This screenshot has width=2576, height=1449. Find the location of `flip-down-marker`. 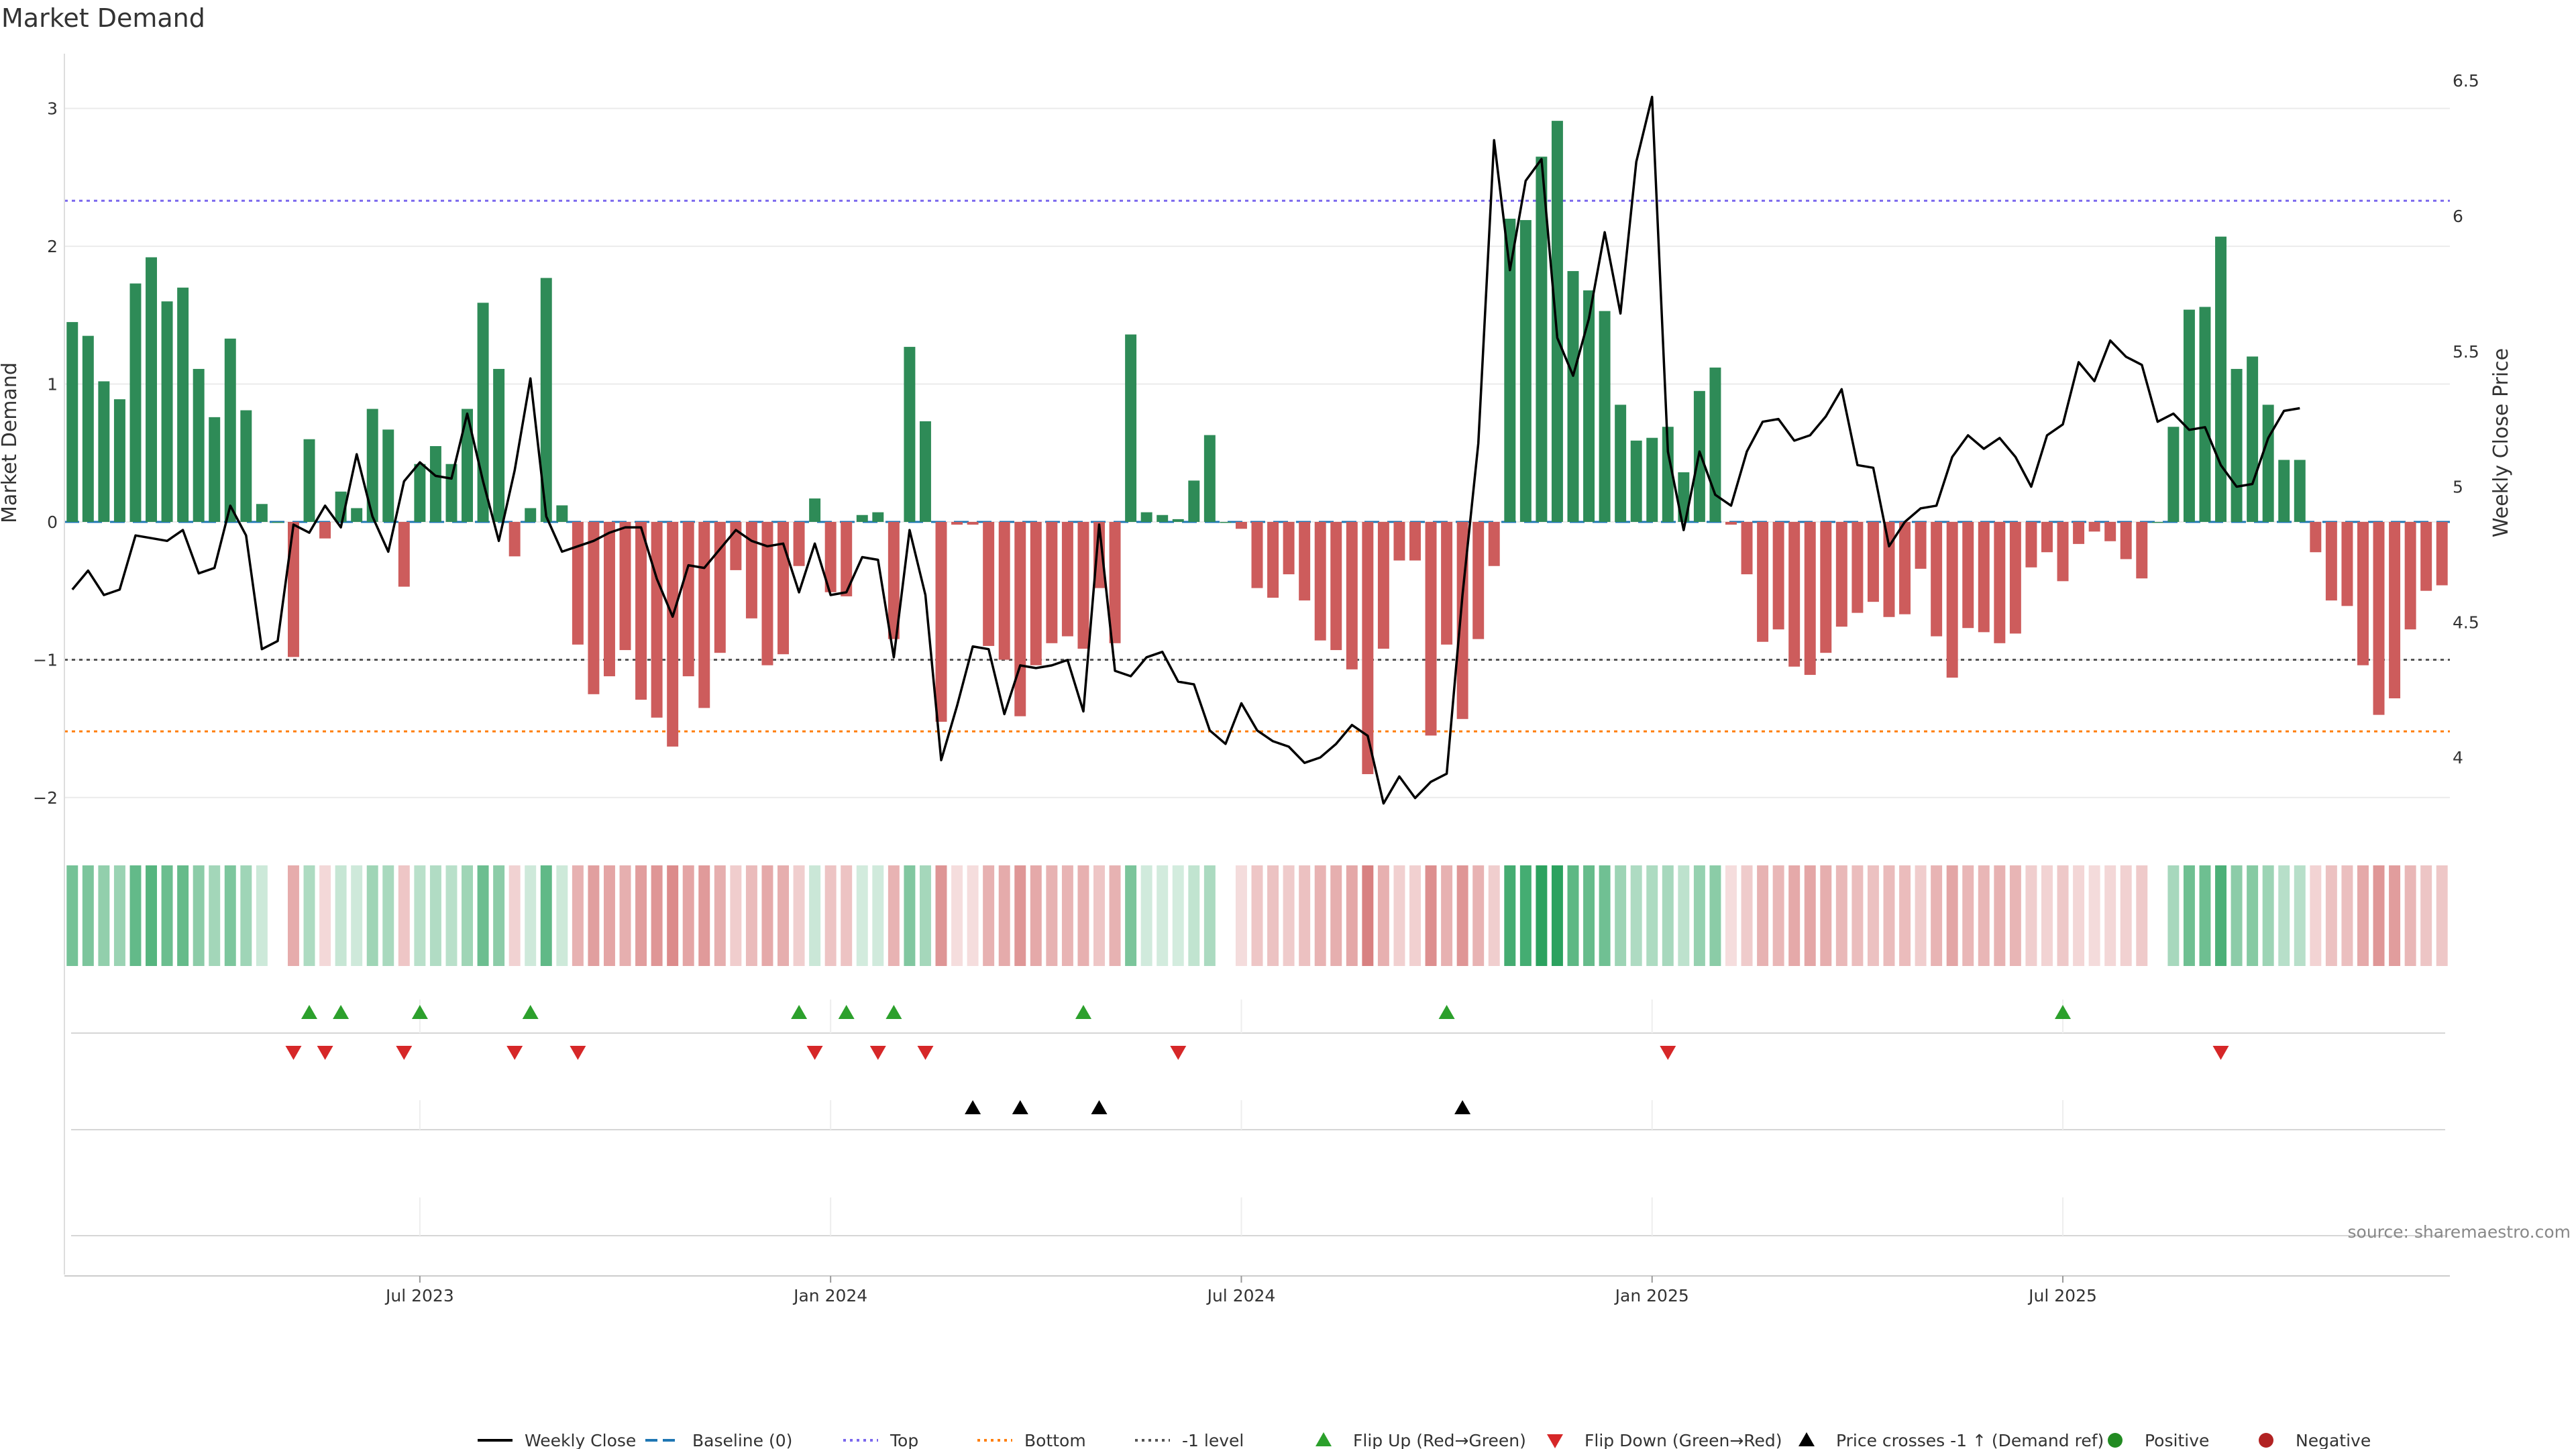

flip-down-marker is located at coordinates (404, 1053).